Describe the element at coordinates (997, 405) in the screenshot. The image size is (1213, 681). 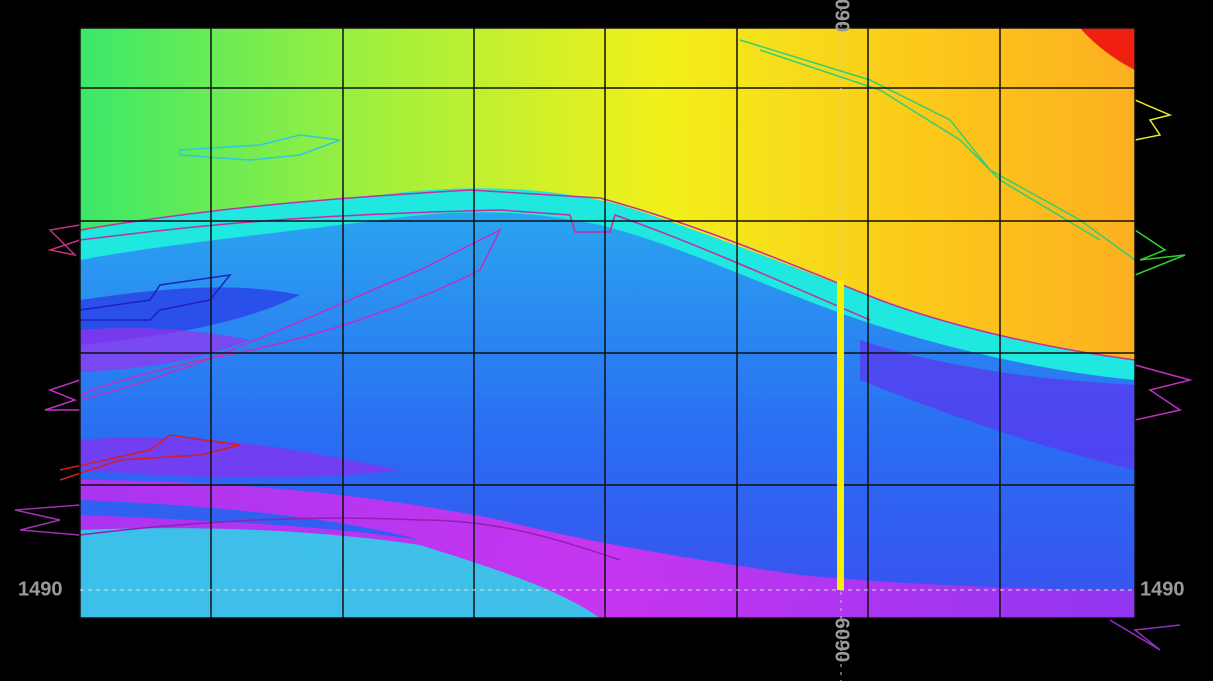
I see `purple-band-right` at that location.